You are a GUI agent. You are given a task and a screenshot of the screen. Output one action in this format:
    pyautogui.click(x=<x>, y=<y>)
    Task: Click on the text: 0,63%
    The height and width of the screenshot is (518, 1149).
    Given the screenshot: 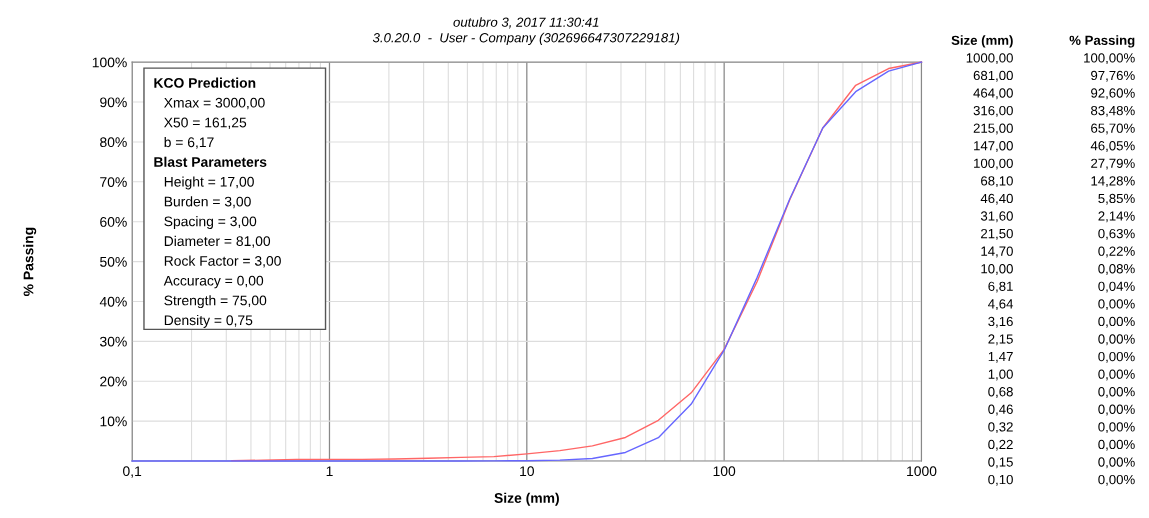 What is the action you would take?
    pyautogui.click(x=1116, y=234)
    